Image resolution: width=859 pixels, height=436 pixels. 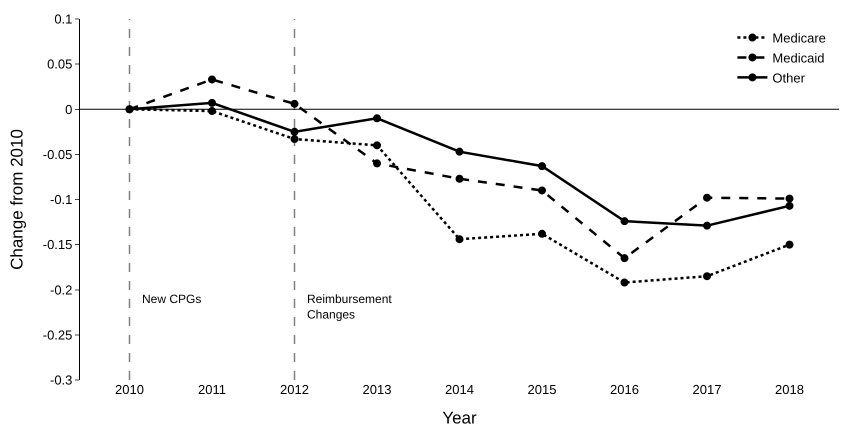 What do you see at coordinates (129, 389) in the screenshot?
I see `x-tick-label: 2010` at bounding box center [129, 389].